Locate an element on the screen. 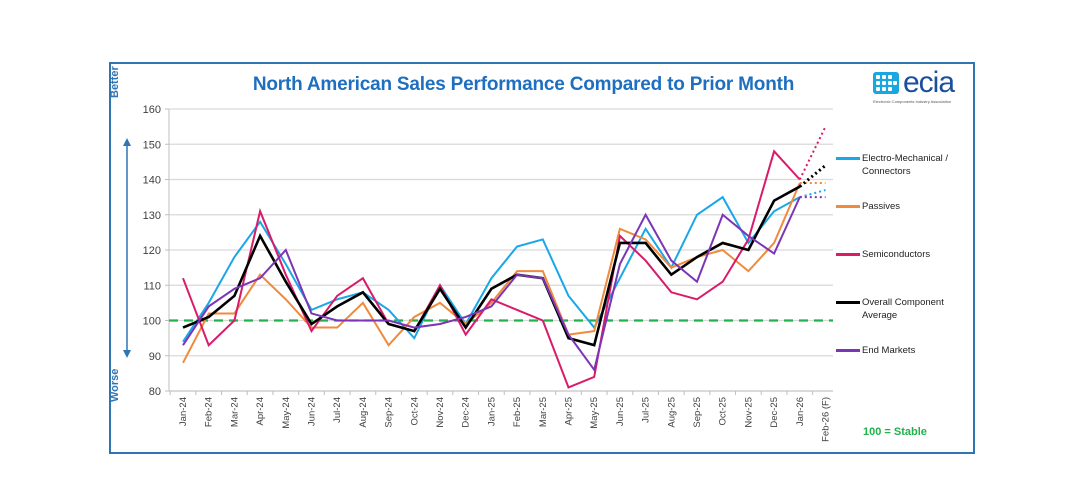  legend-item-overall: Overall Component Average is located at coordinates (901, 309).